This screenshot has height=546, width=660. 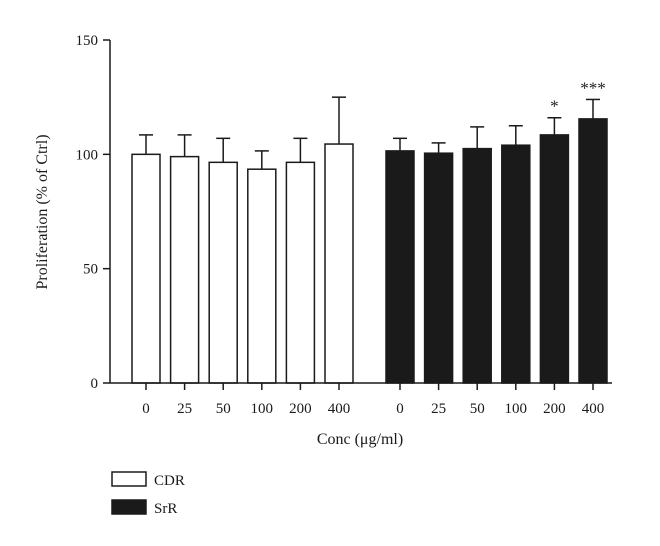 I want to click on y-tick-label: 0, so click(x=95, y=384).